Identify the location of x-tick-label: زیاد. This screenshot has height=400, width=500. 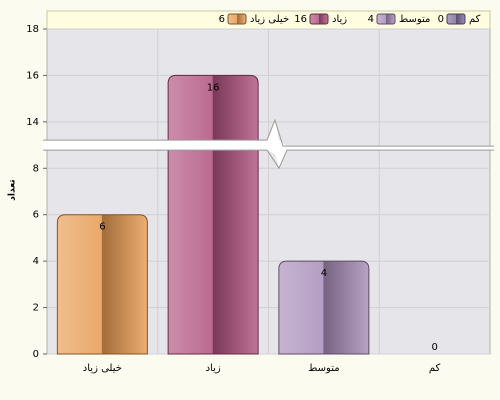
(213, 368).